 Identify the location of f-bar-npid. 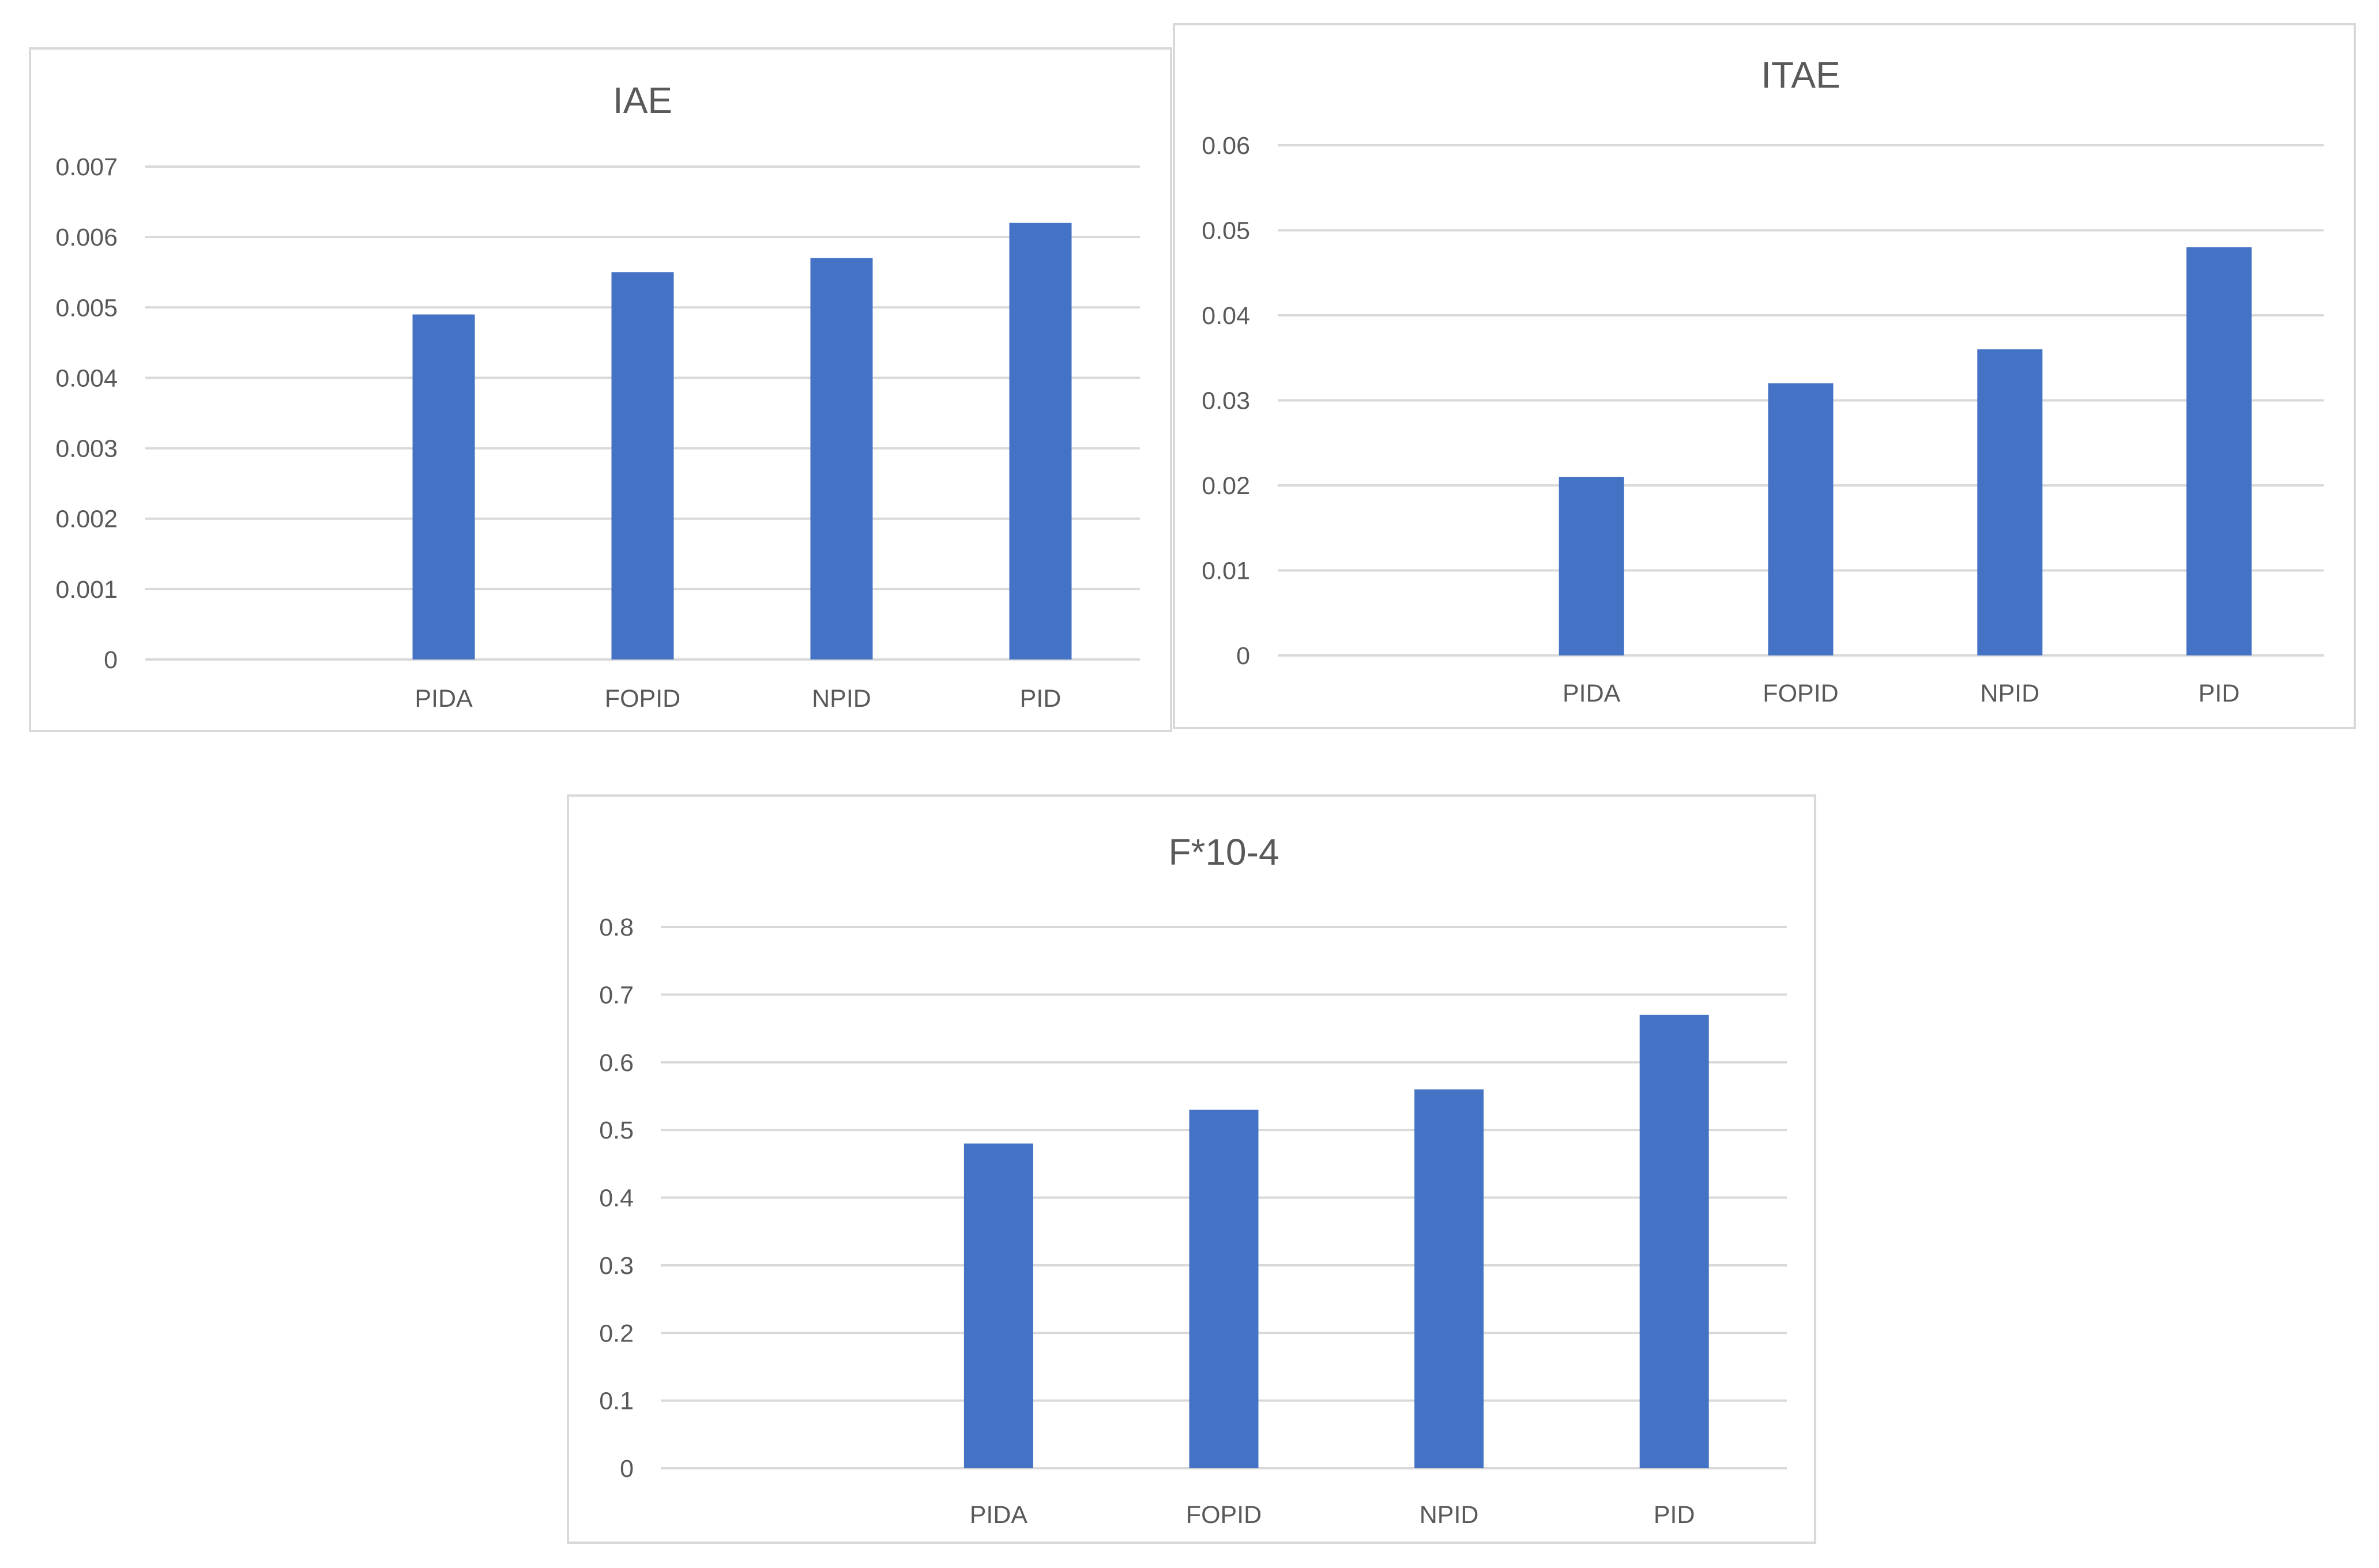
(1449, 1278).